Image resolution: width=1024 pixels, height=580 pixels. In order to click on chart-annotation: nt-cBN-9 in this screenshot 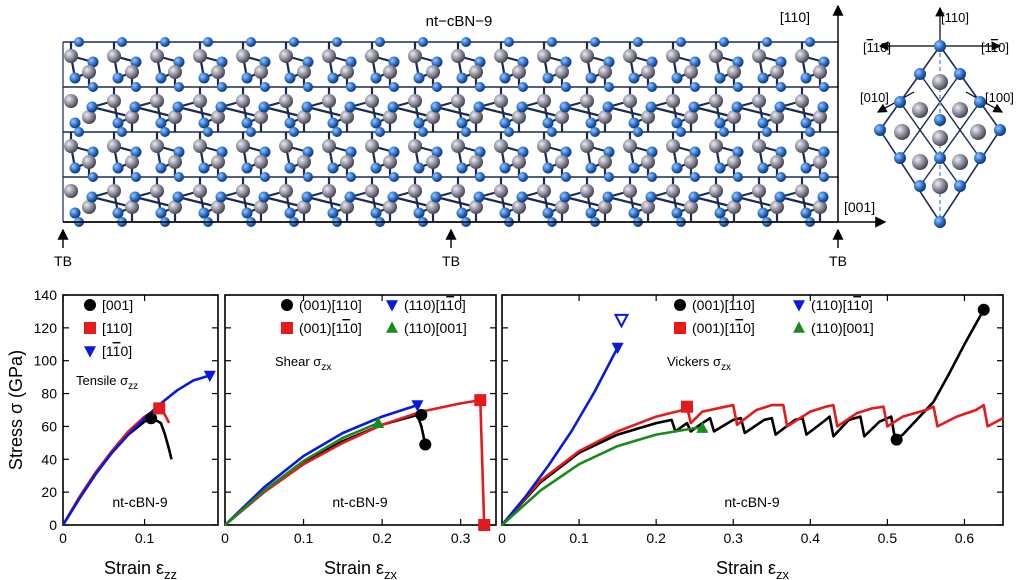, I will do `click(139, 502)`.